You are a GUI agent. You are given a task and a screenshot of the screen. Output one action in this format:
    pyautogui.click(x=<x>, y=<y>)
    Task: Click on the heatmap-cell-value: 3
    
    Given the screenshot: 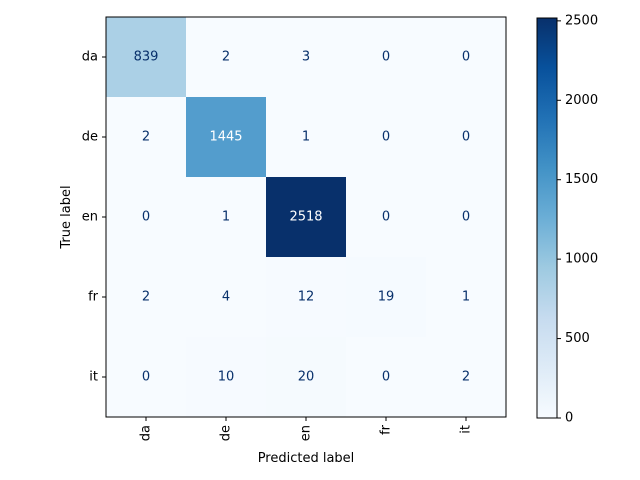 What is the action you would take?
    pyautogui.click(x=306, y=57)
    